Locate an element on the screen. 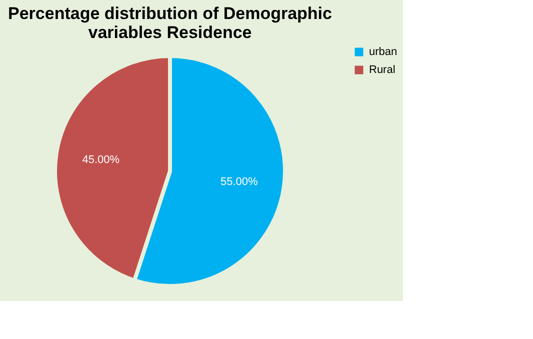  text: Percentage distribution of Demographic is located at coordinates (170, 13).